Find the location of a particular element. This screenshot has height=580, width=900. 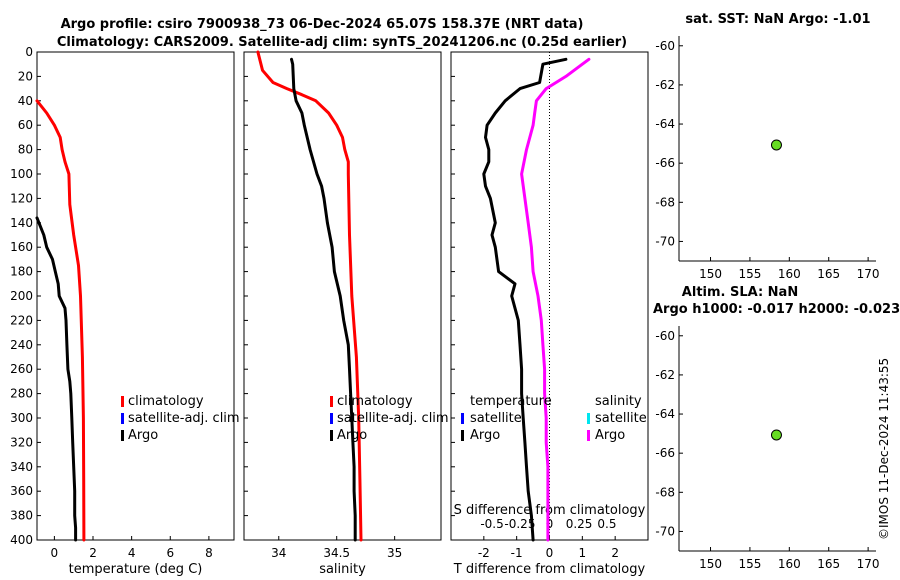

x-tick-label: 34.5 is located at coordinates (336, 553).